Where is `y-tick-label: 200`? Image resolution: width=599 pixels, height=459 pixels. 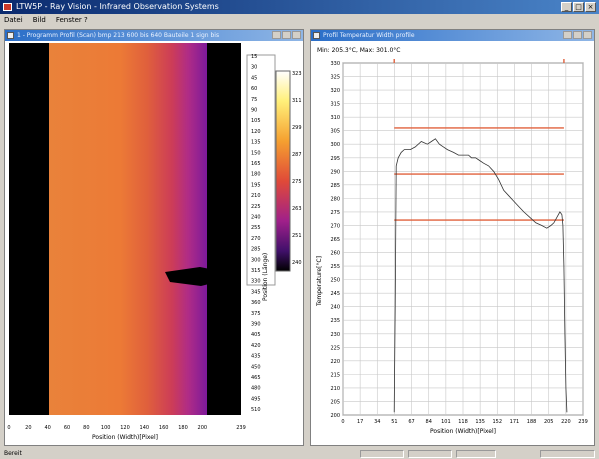
y-tick-label: 200 is located at coordinates (335, 416).